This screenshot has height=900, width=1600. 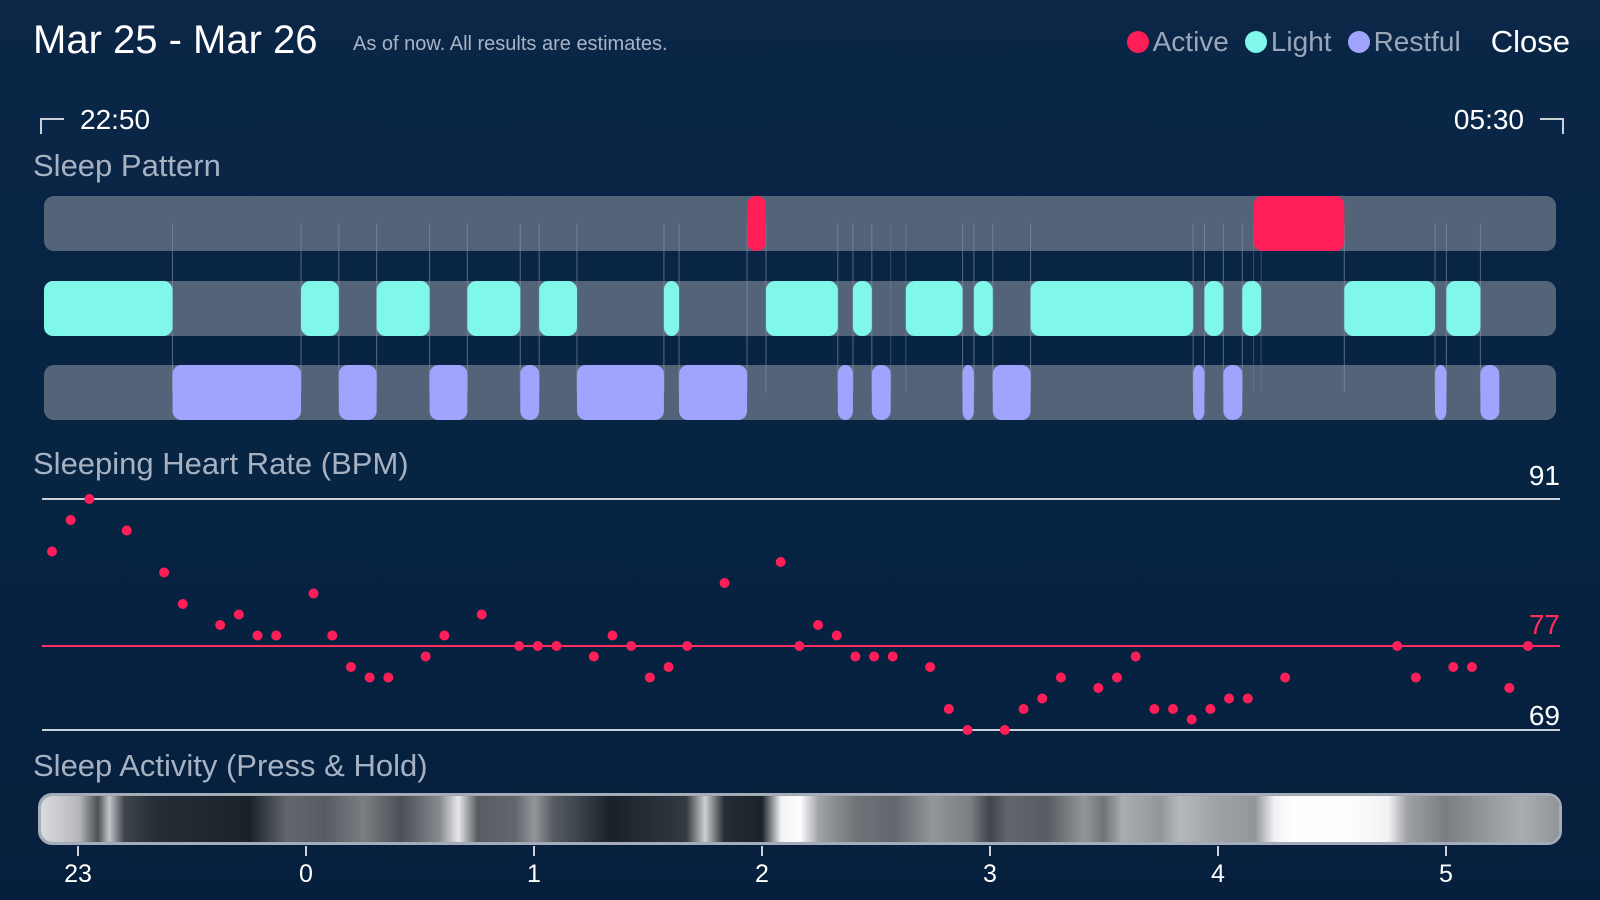 What do you see at coordinates (762, 874) in the screenshot?
I see `activity-tick-label: 2` at bounding box center [762, 874].